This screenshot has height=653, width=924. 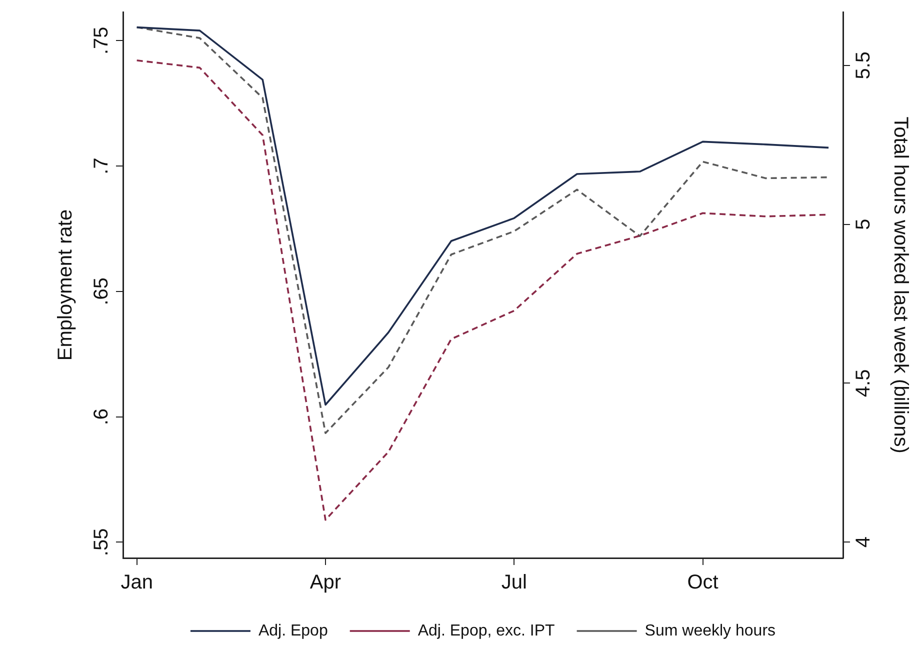 What do you see at coordinates (863, 65) in the screenshot?
I see `y2-tick-label: 5.5` at bounding box center [863, 65].